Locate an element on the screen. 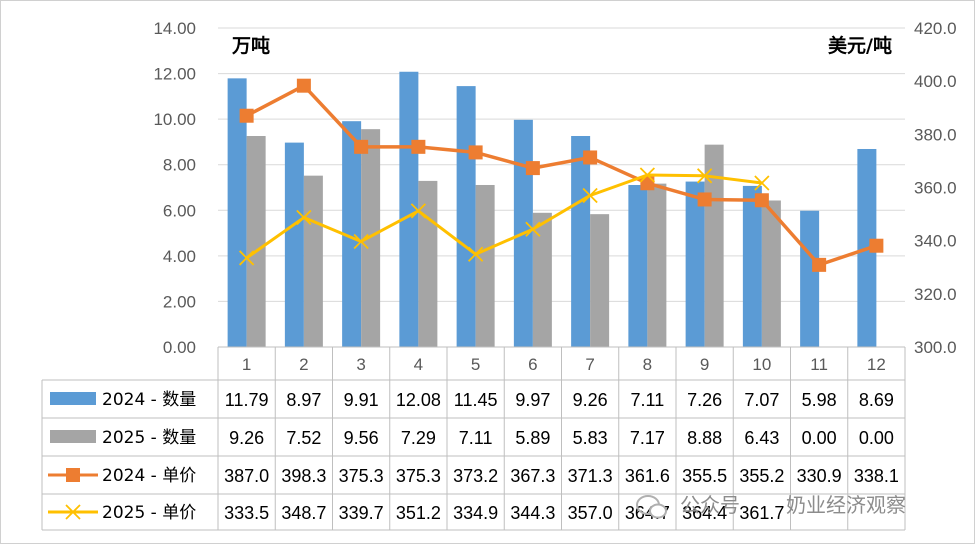 The image size is (977, 546). data-label: 8.69 is located at coordinates (876, 400).